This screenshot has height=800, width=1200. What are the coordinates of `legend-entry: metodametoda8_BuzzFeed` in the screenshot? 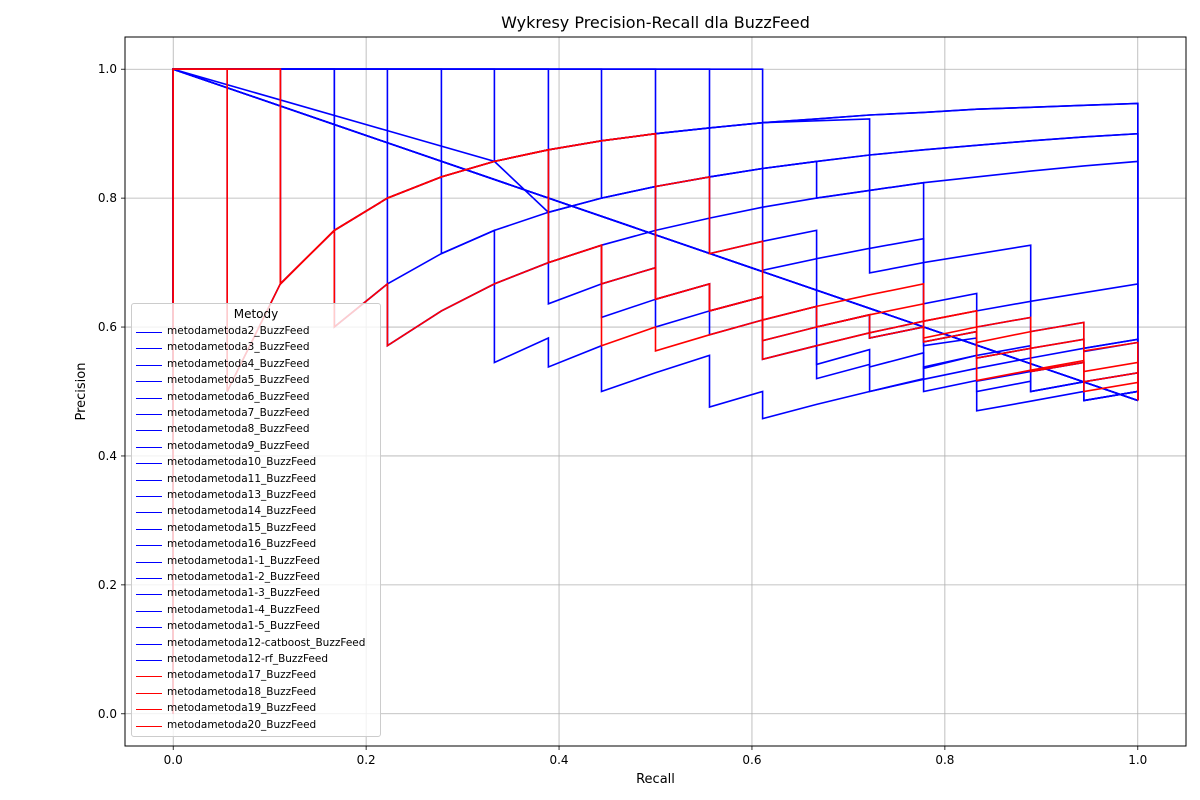 It's located at (256, 430).